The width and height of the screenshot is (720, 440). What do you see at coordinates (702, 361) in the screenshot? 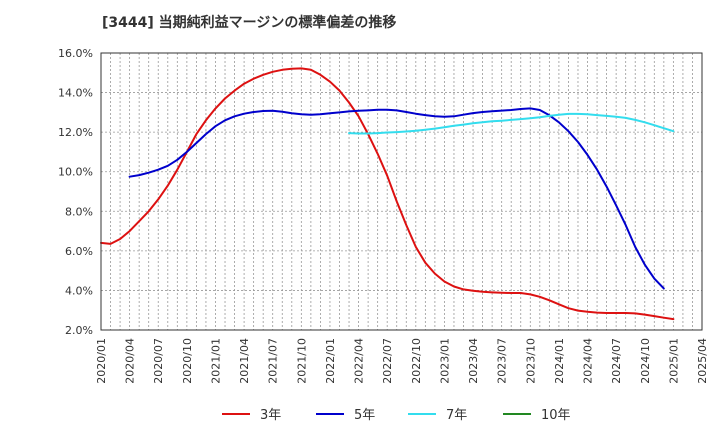
I see `x-tick-label: 2025/04` at bounding box center [702, 361].